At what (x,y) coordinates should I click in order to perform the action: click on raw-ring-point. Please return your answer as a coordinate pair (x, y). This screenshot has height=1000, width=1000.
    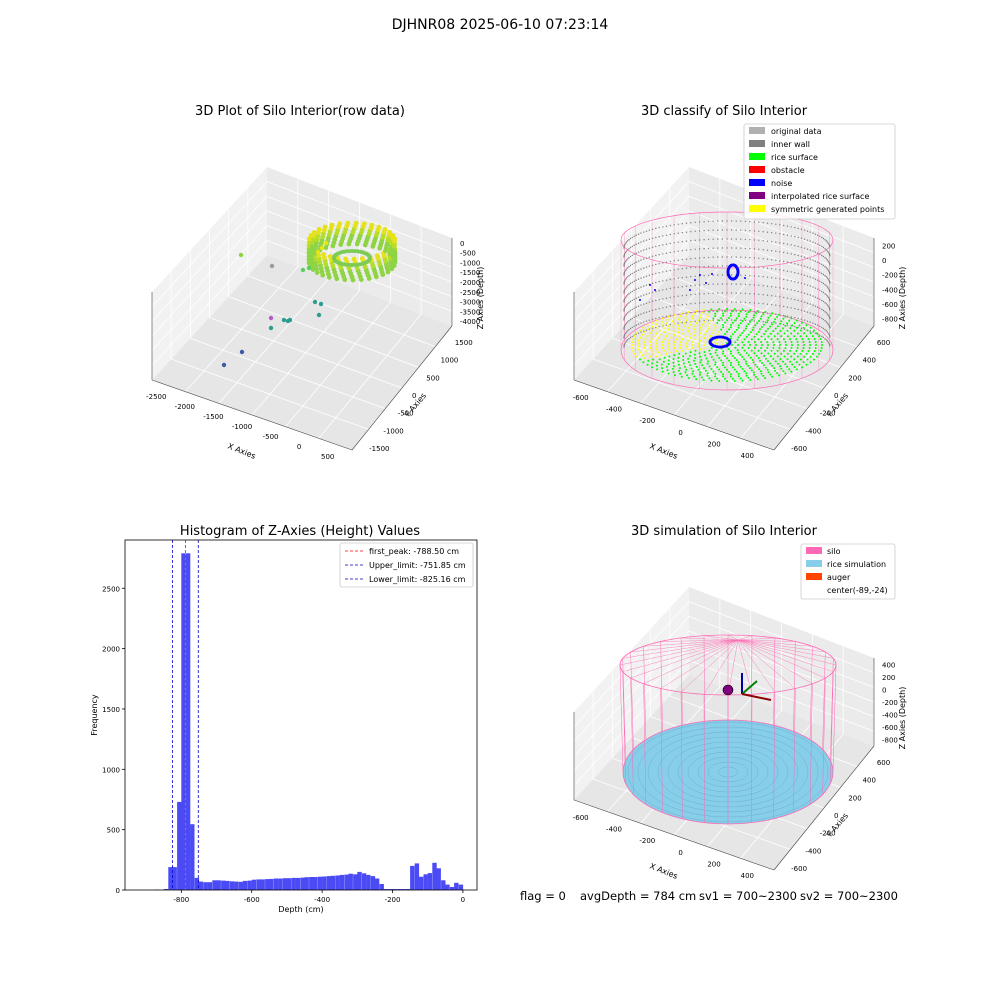
    Looking at the image, I should click on (364, 224).